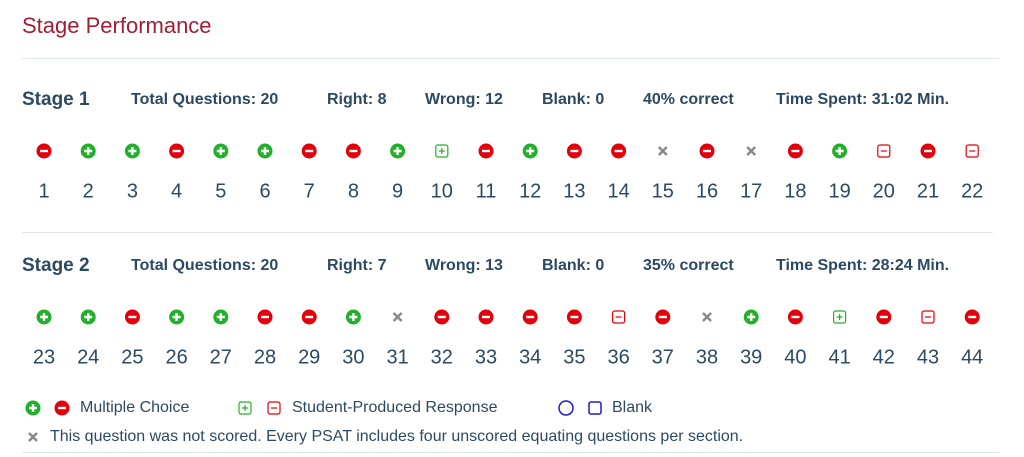 The image size is (1024, 457). I want to click on question-number: 19, so click(839, 191).